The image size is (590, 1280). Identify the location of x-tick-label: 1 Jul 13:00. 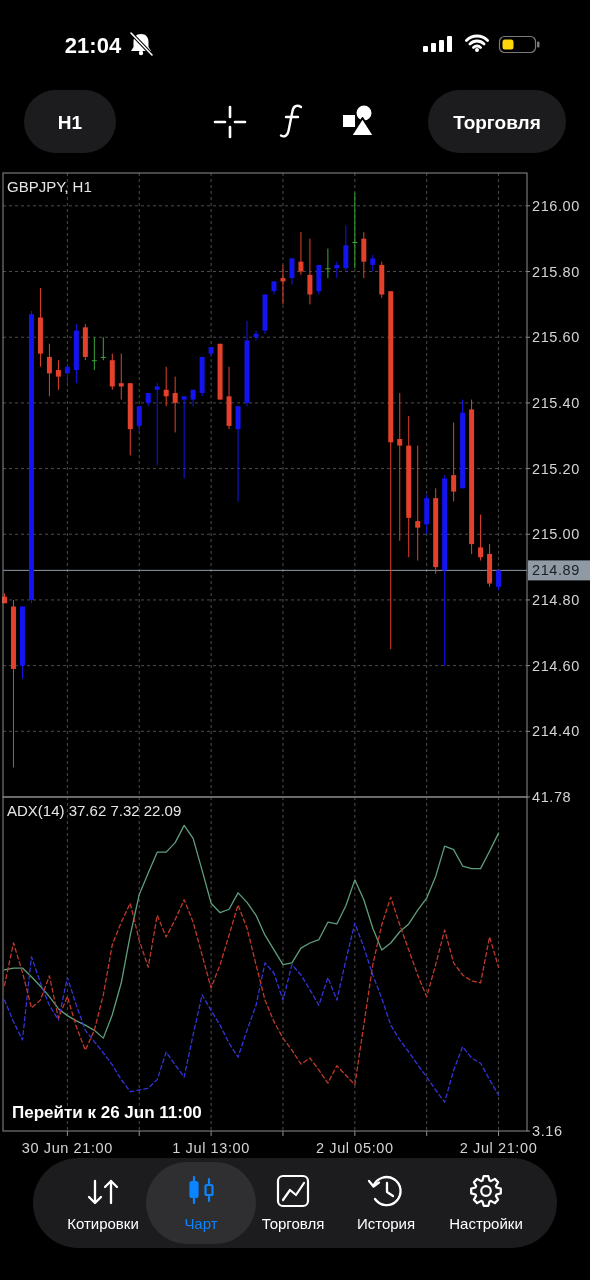
(211, 1148).